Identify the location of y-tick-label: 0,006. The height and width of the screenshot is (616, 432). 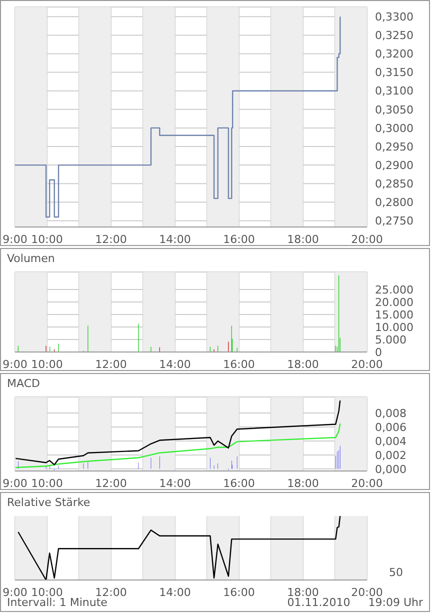
(390, 427).